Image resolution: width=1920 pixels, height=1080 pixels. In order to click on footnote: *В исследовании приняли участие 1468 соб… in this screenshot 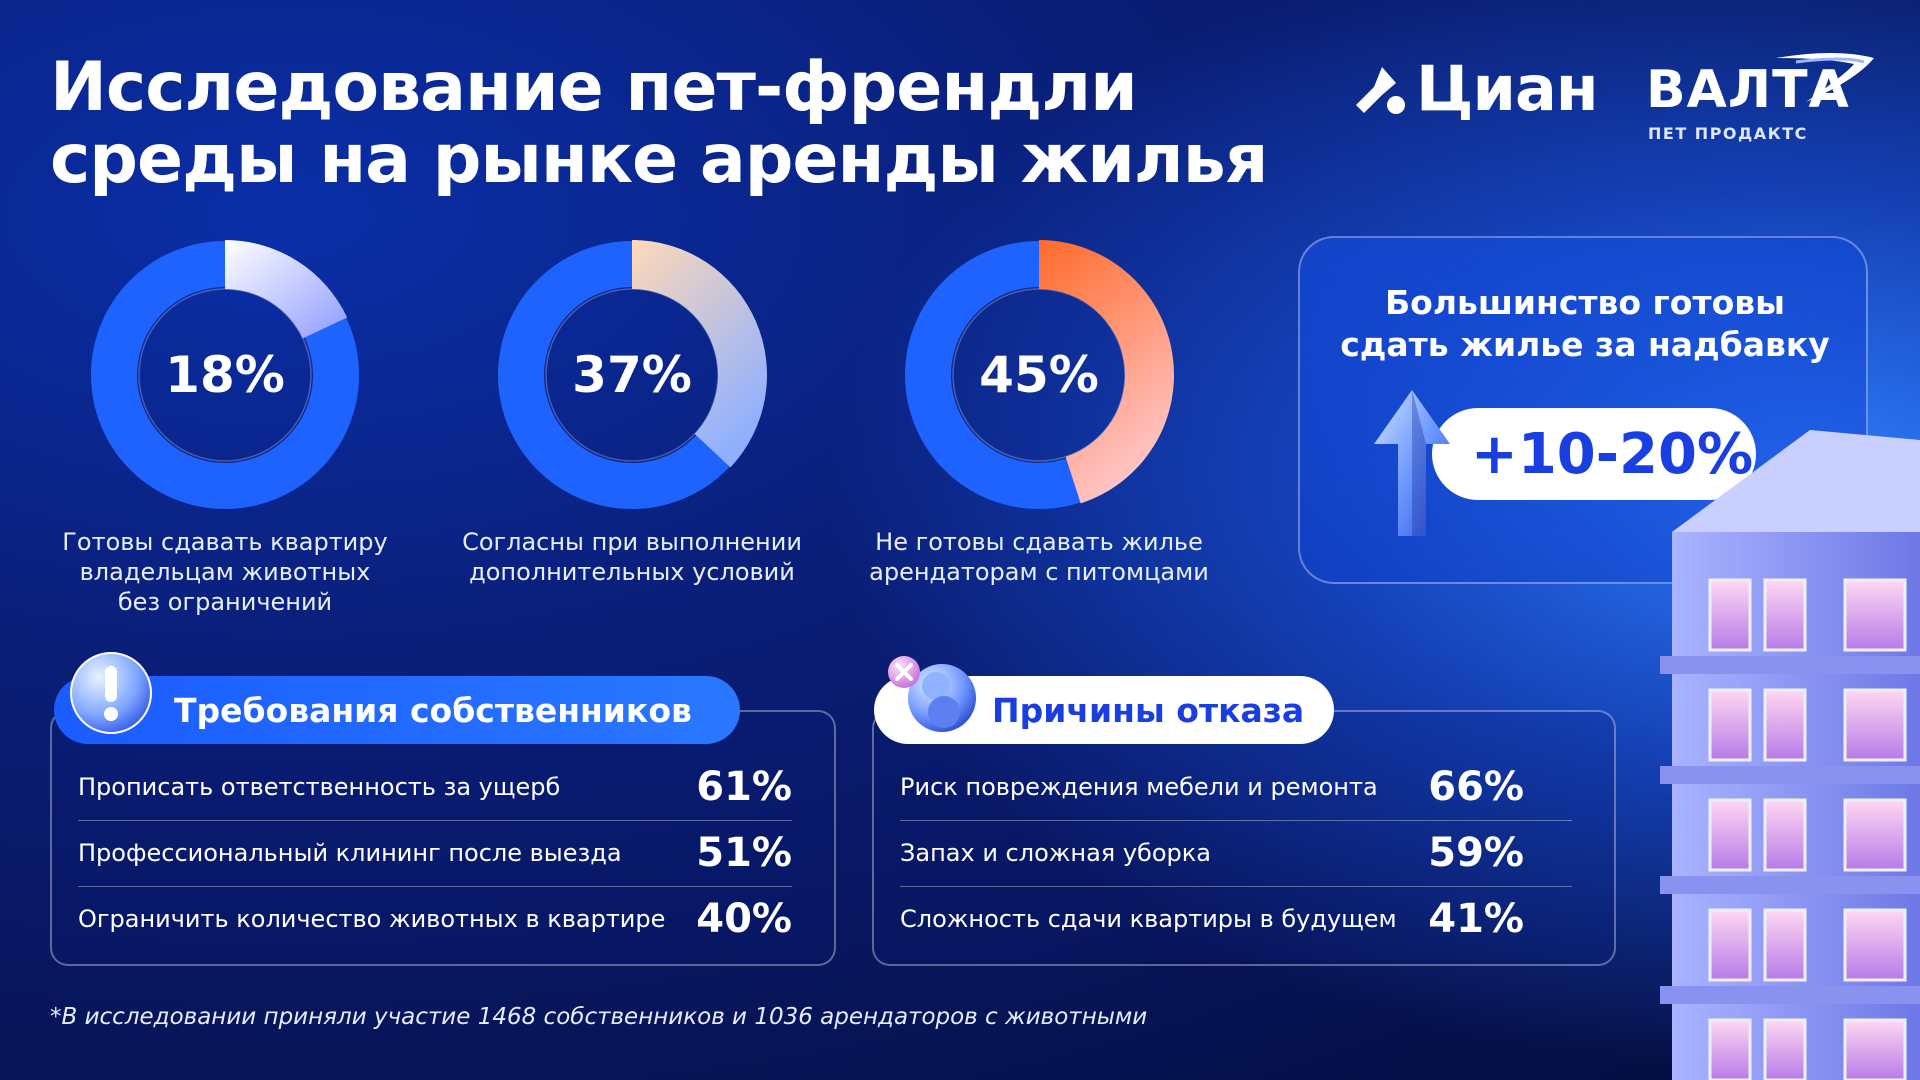, I will do `click(599, 1017)`.